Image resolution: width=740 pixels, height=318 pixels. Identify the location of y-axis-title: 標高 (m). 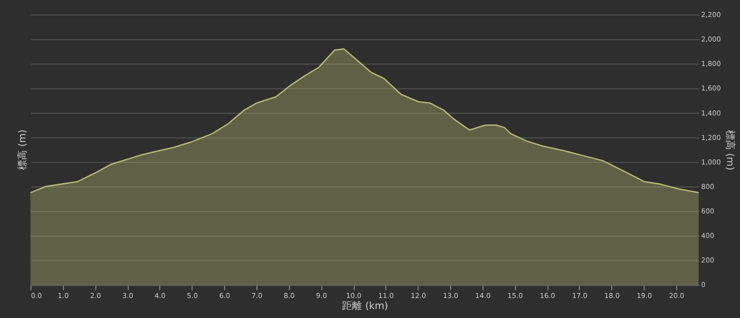
(22, 149).